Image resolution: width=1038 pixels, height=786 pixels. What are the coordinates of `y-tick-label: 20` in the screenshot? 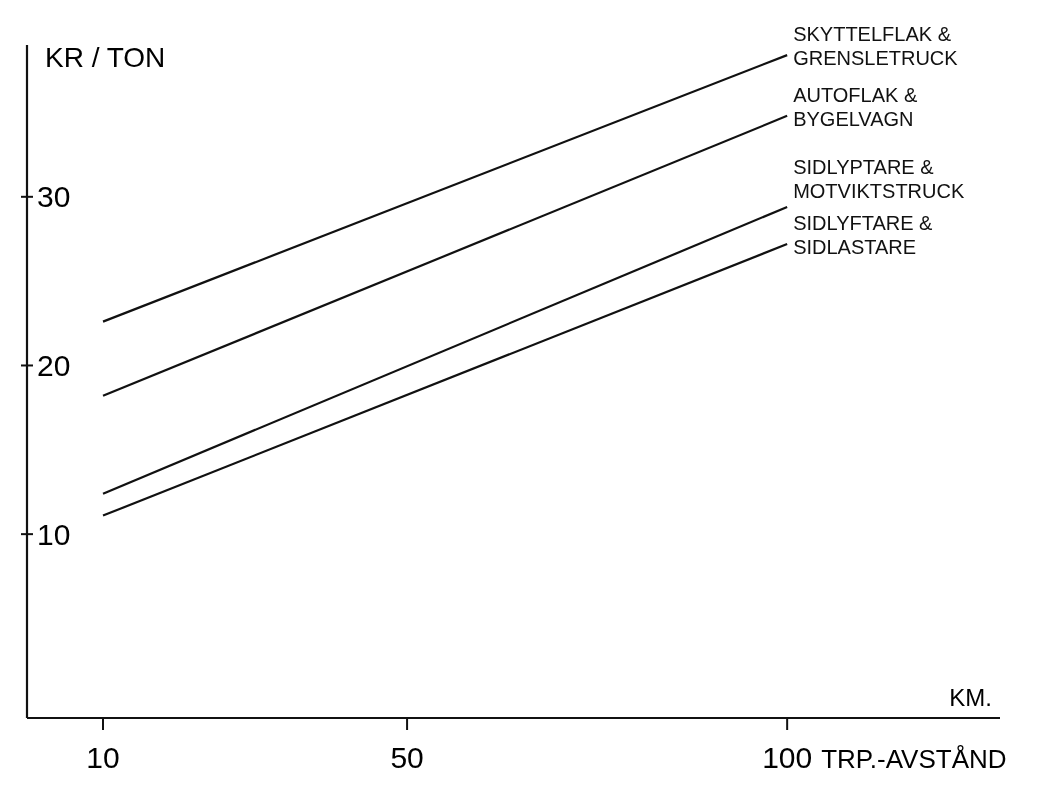 It's located at (54, 365).